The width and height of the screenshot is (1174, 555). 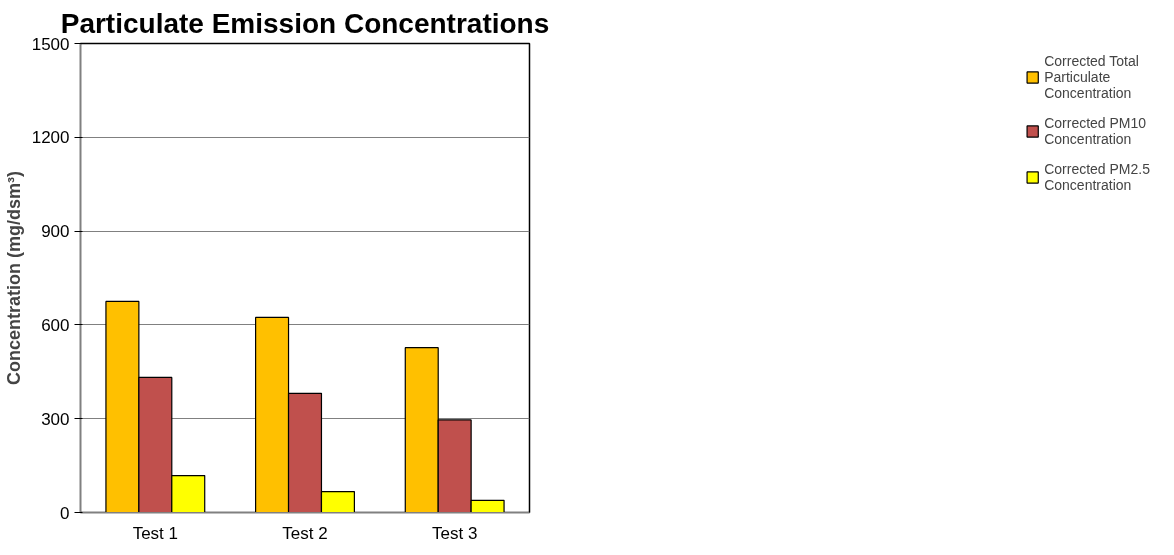 I want to click on y-tick-label: 900, so click(x=55, y=232).